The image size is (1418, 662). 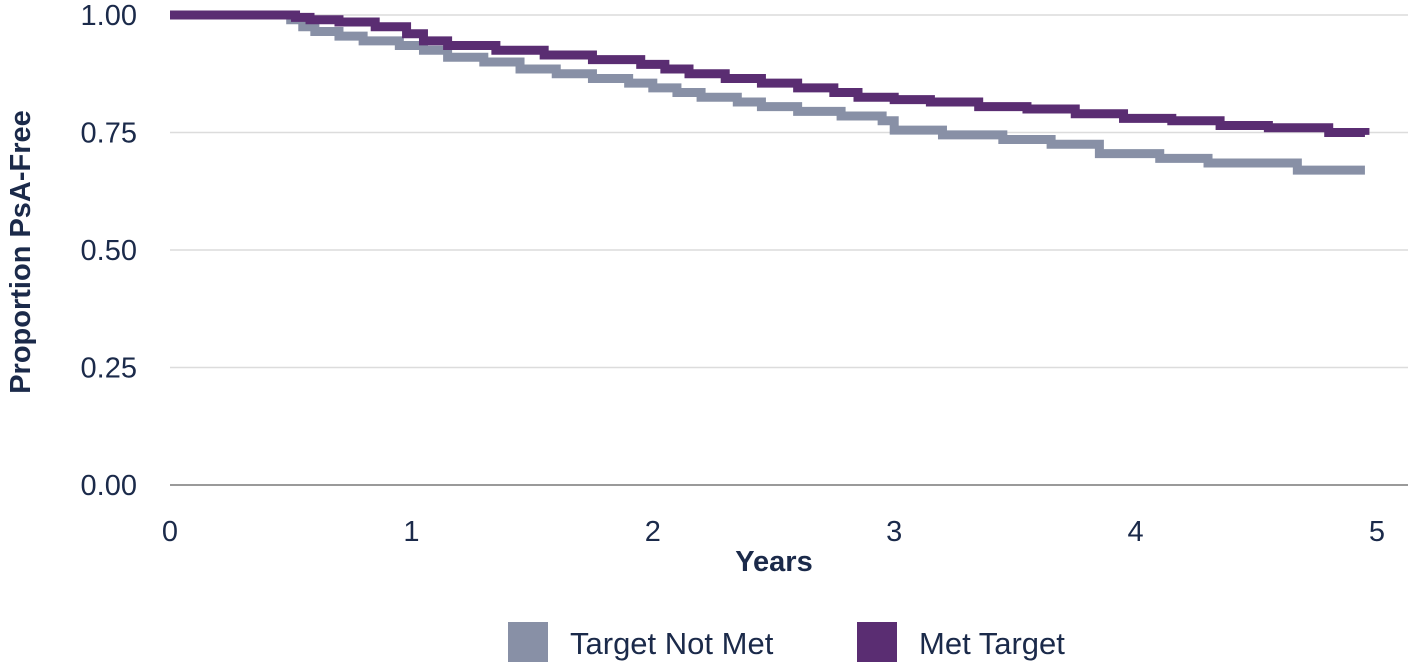 I want to click on x-tick-label: 0, so click(x=170, y=532).